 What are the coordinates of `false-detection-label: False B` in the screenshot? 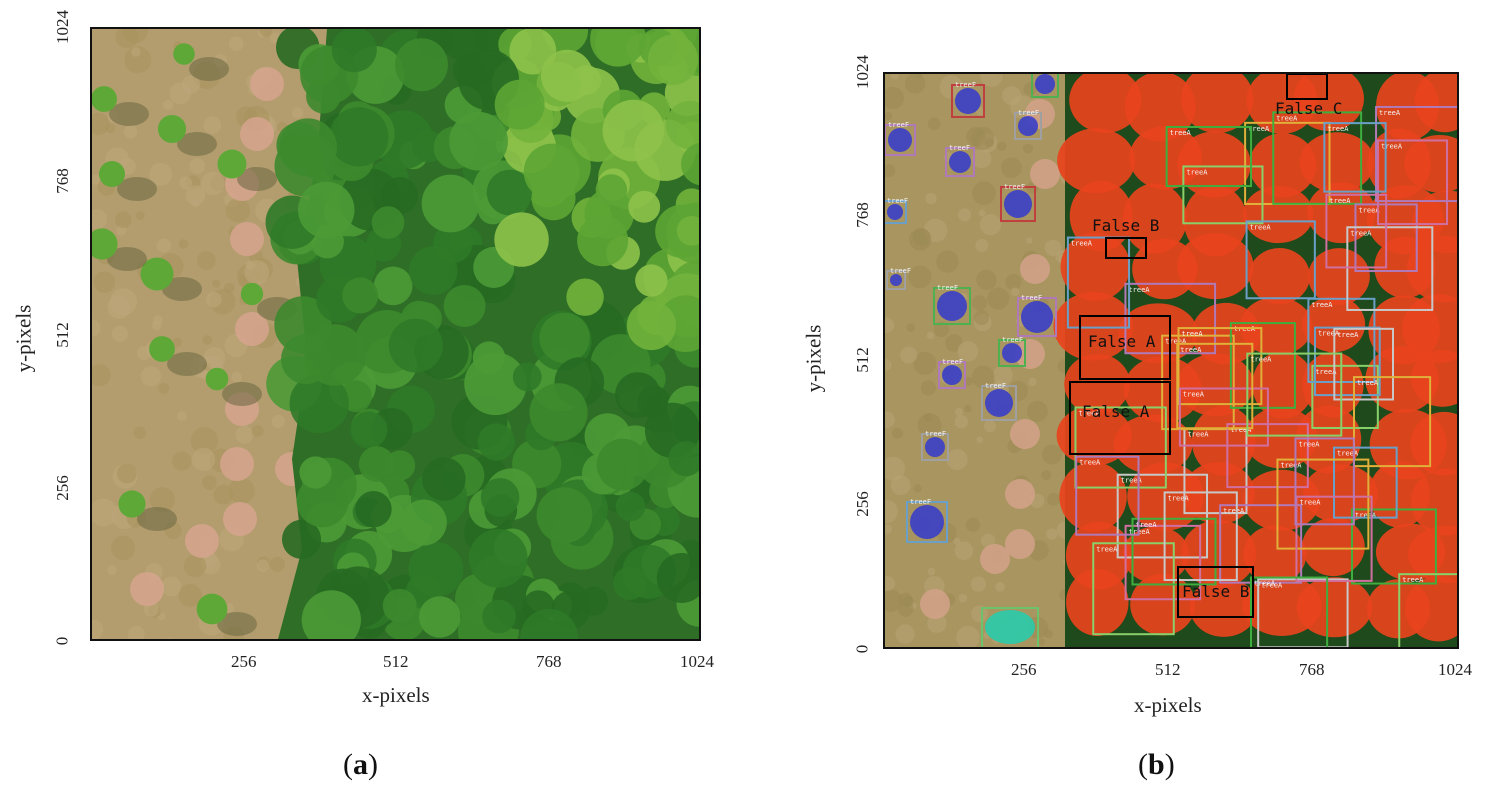 It's located at (1125, 225).